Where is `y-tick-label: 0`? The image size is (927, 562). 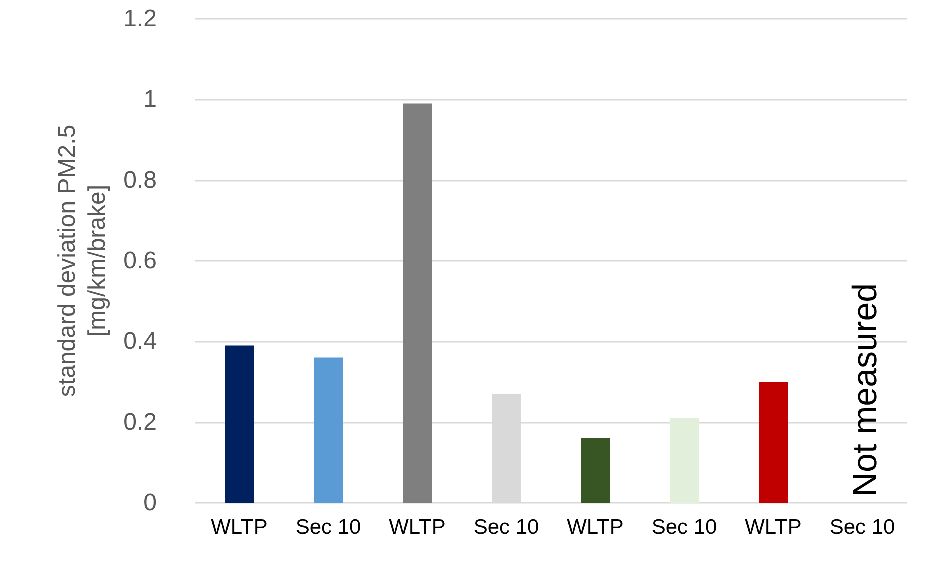 y-tick-label: 0 is located at coordinates (150, 503).